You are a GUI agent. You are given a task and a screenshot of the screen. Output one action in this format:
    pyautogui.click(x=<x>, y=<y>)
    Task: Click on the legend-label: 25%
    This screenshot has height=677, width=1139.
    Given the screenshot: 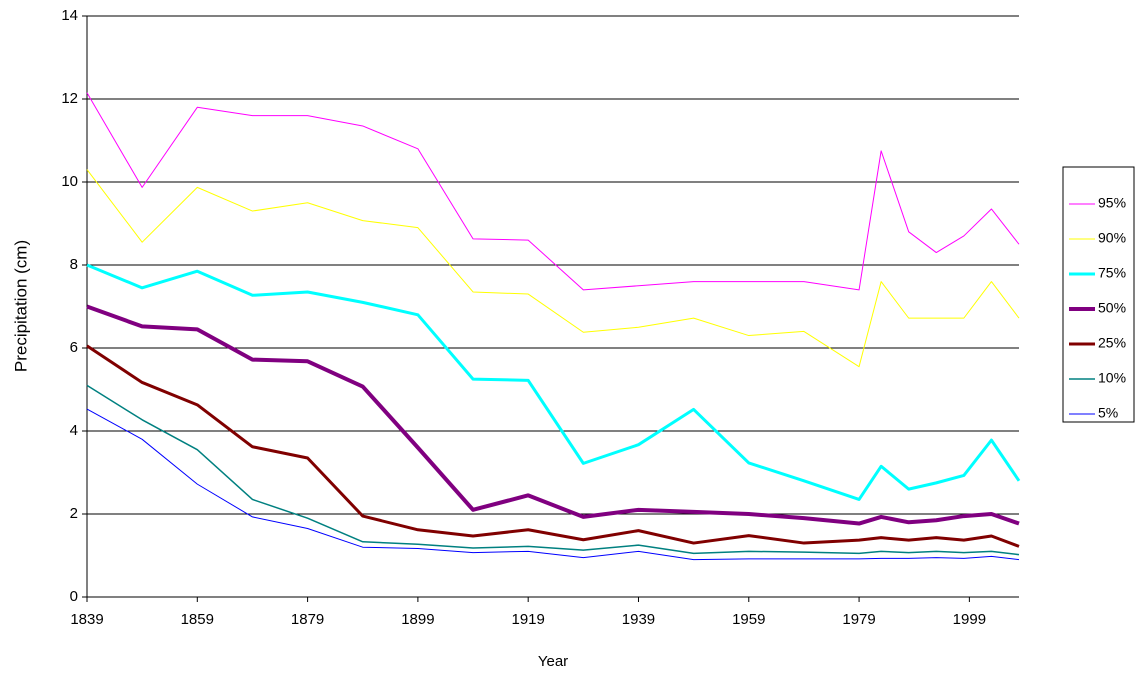 What is the action you would take?
    pyautogui.click(x=1112, y=343)
    